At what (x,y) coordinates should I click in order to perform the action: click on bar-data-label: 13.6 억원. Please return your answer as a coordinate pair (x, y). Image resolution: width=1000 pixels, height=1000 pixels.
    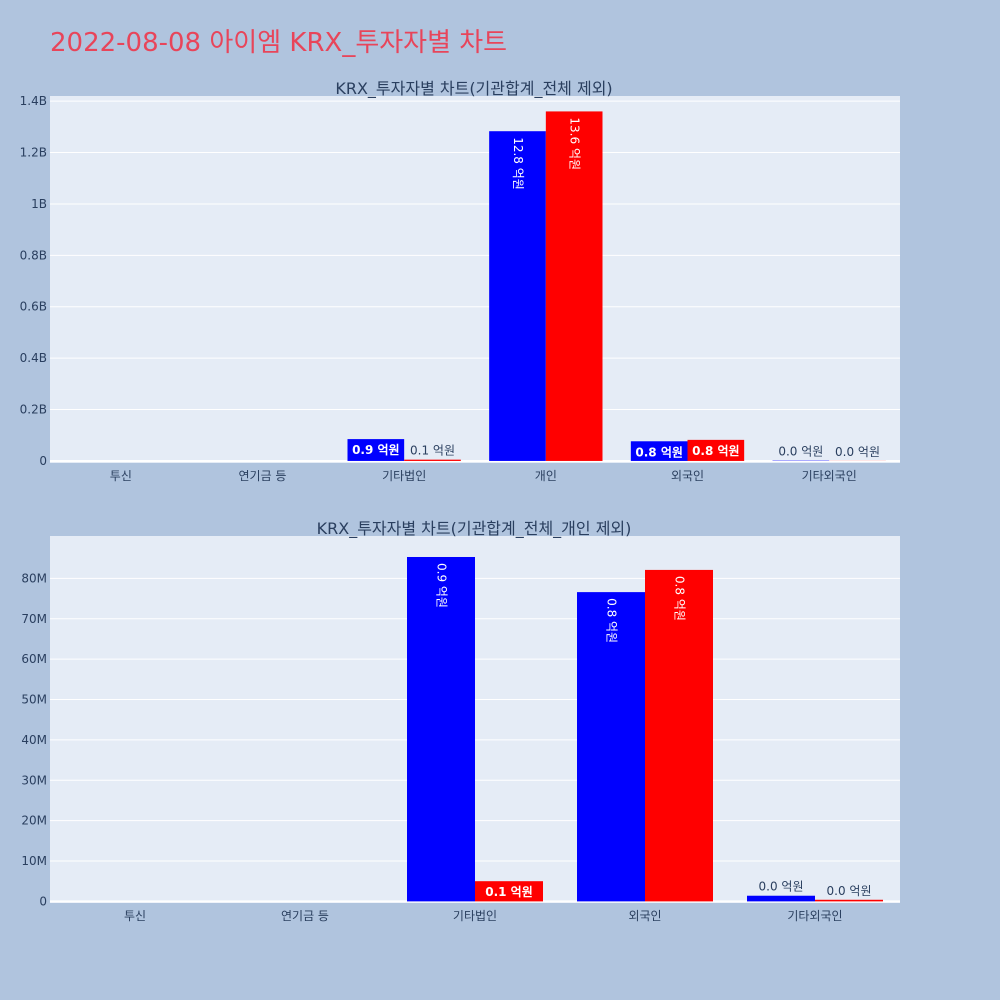
    Looking at the image, I should click on (575, 143).